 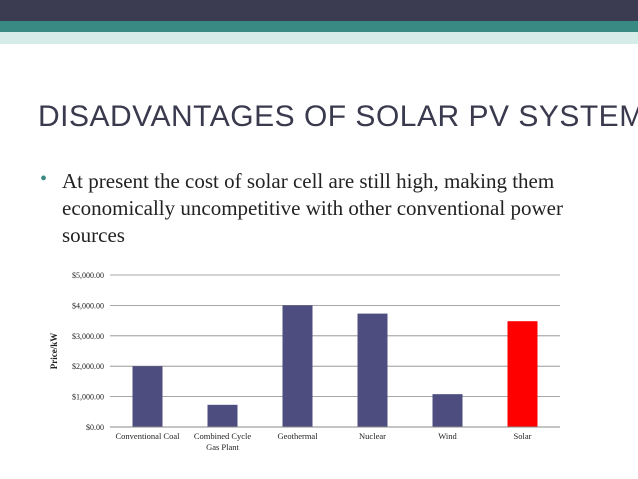 I want to click on y-tick-label: $1,000.00, so click(x=88, y=397).